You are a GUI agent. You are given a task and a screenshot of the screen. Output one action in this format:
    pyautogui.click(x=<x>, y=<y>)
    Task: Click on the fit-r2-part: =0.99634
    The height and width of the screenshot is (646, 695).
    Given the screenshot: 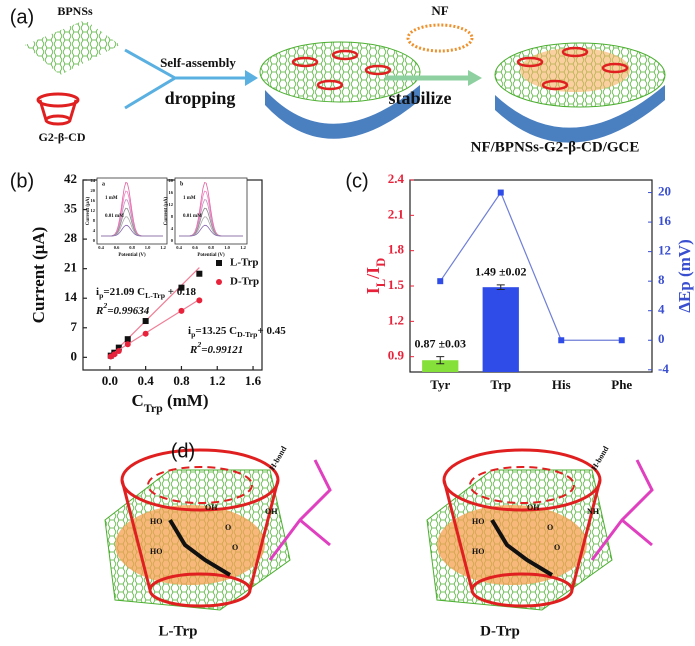 What is the action you would take?
    pyautogui.click(x=128, y=311)
    